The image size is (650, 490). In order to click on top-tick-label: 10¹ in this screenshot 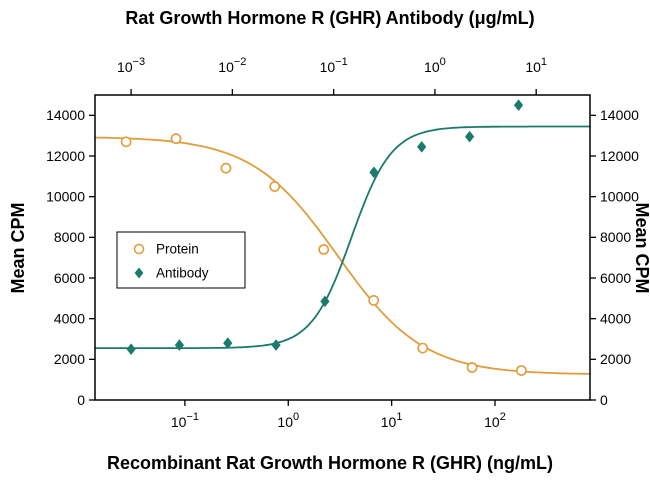, I will do `click(536, 65)`.